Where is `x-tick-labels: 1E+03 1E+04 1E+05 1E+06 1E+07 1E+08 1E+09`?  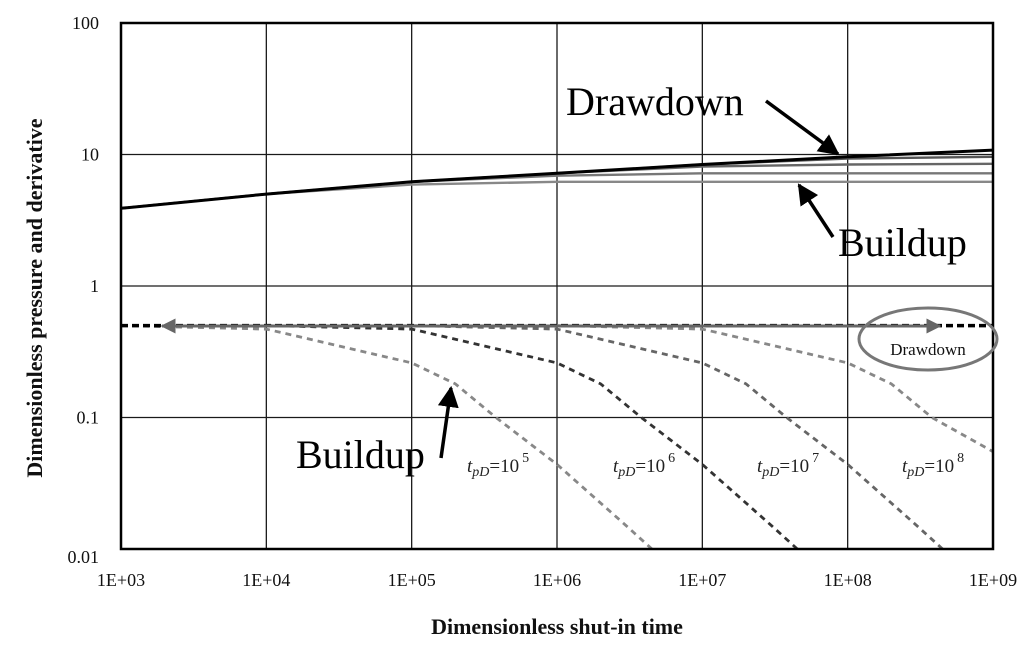 x-tick-labels: 1E+03 1E+04 1E+05 1E+06 1E+07 1E+08 1E+09 is located at coordinates (557, 580).